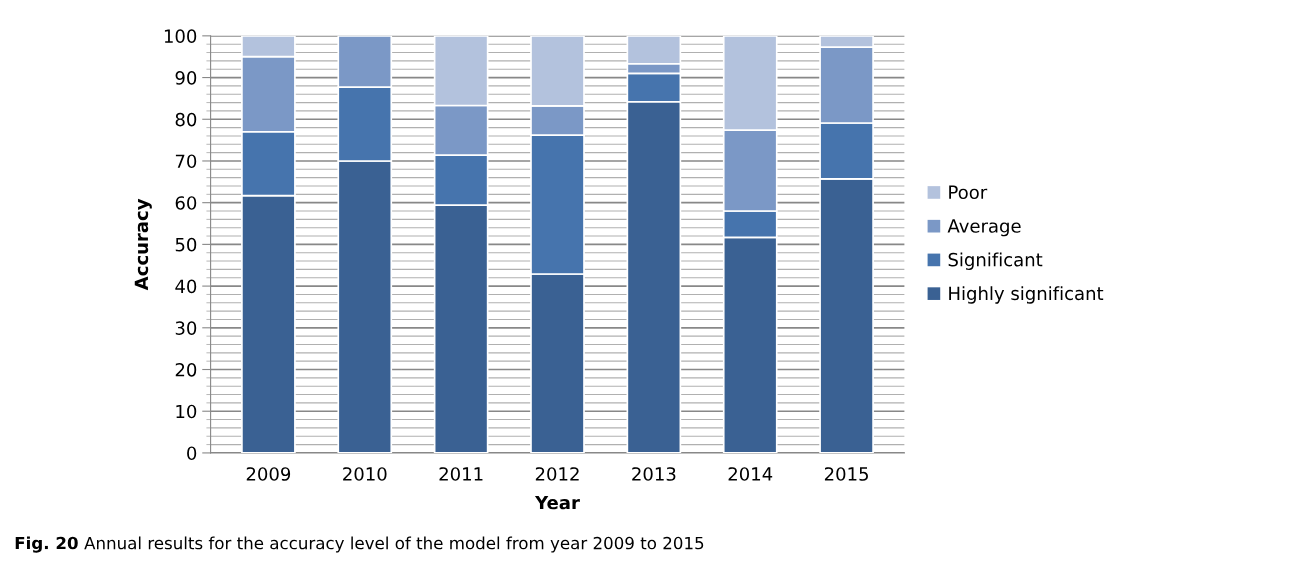 Image resolution: width=1292 pixels, height=569 pixels. Describe the element at coordinates (365, 474) in the screenshot. I see `x-tick-label: 2010` at that location.